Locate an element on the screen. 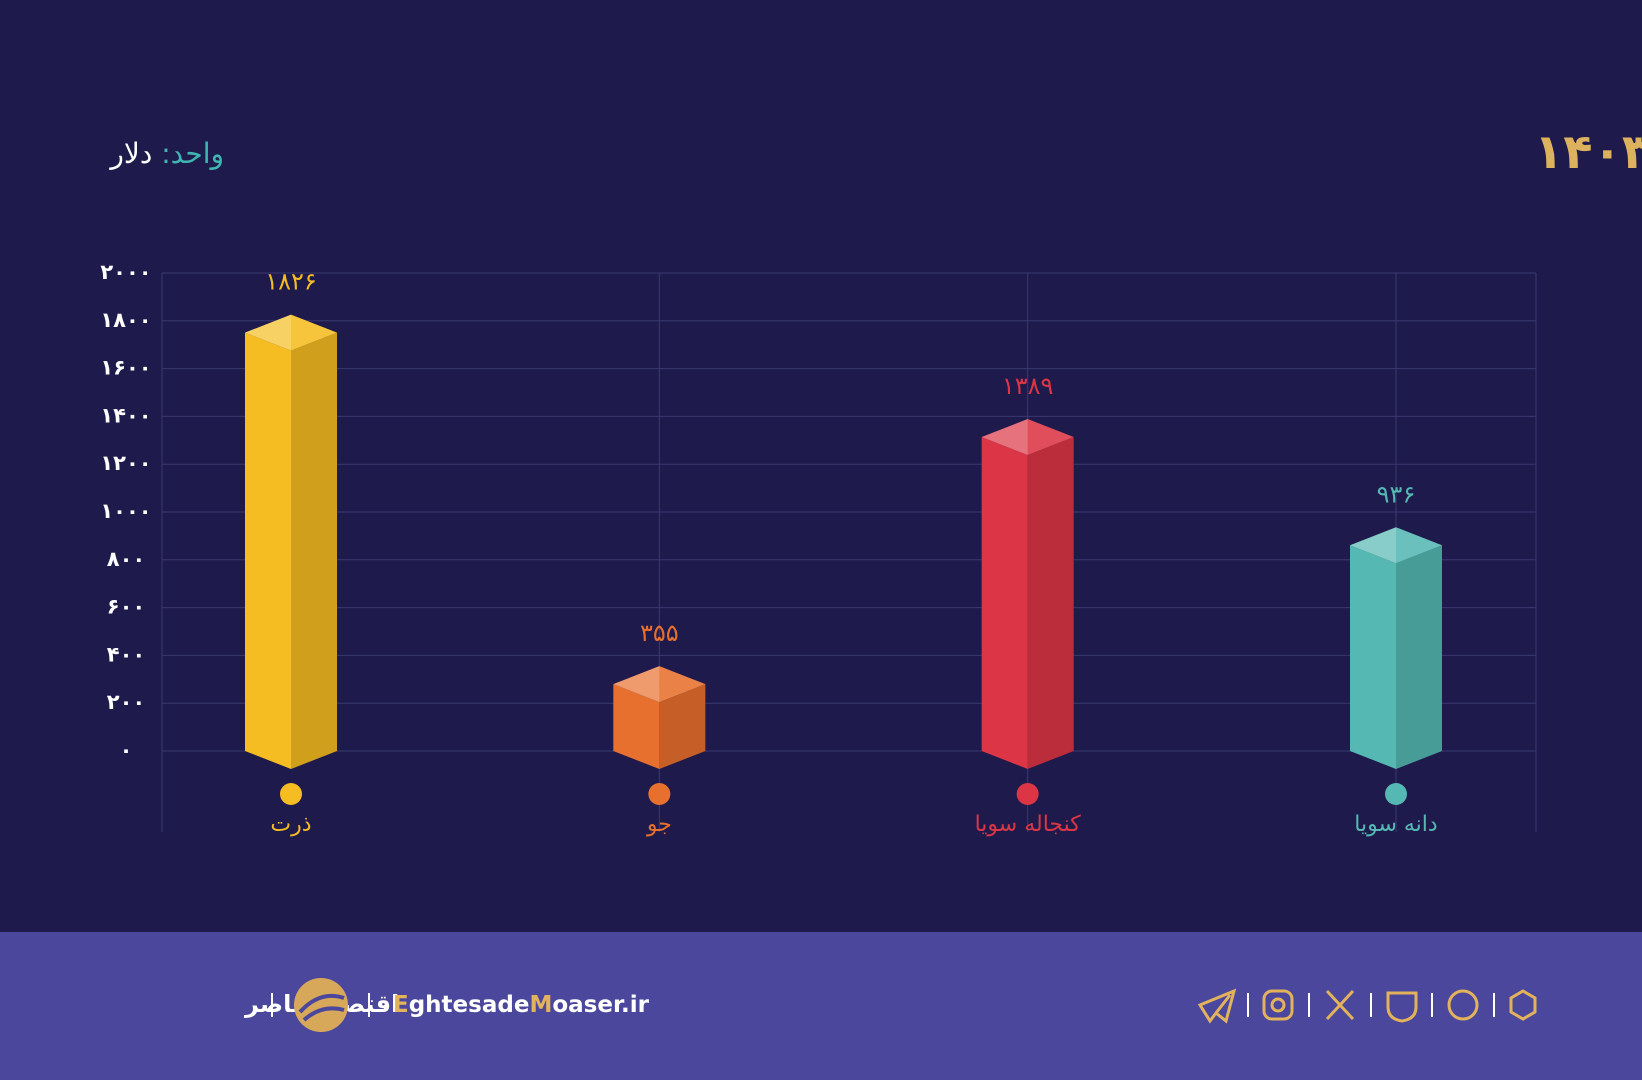 Image resolution: width=1642 pixels, height=1080 pixels. logo-mark is located at coordinates (321, 1007).